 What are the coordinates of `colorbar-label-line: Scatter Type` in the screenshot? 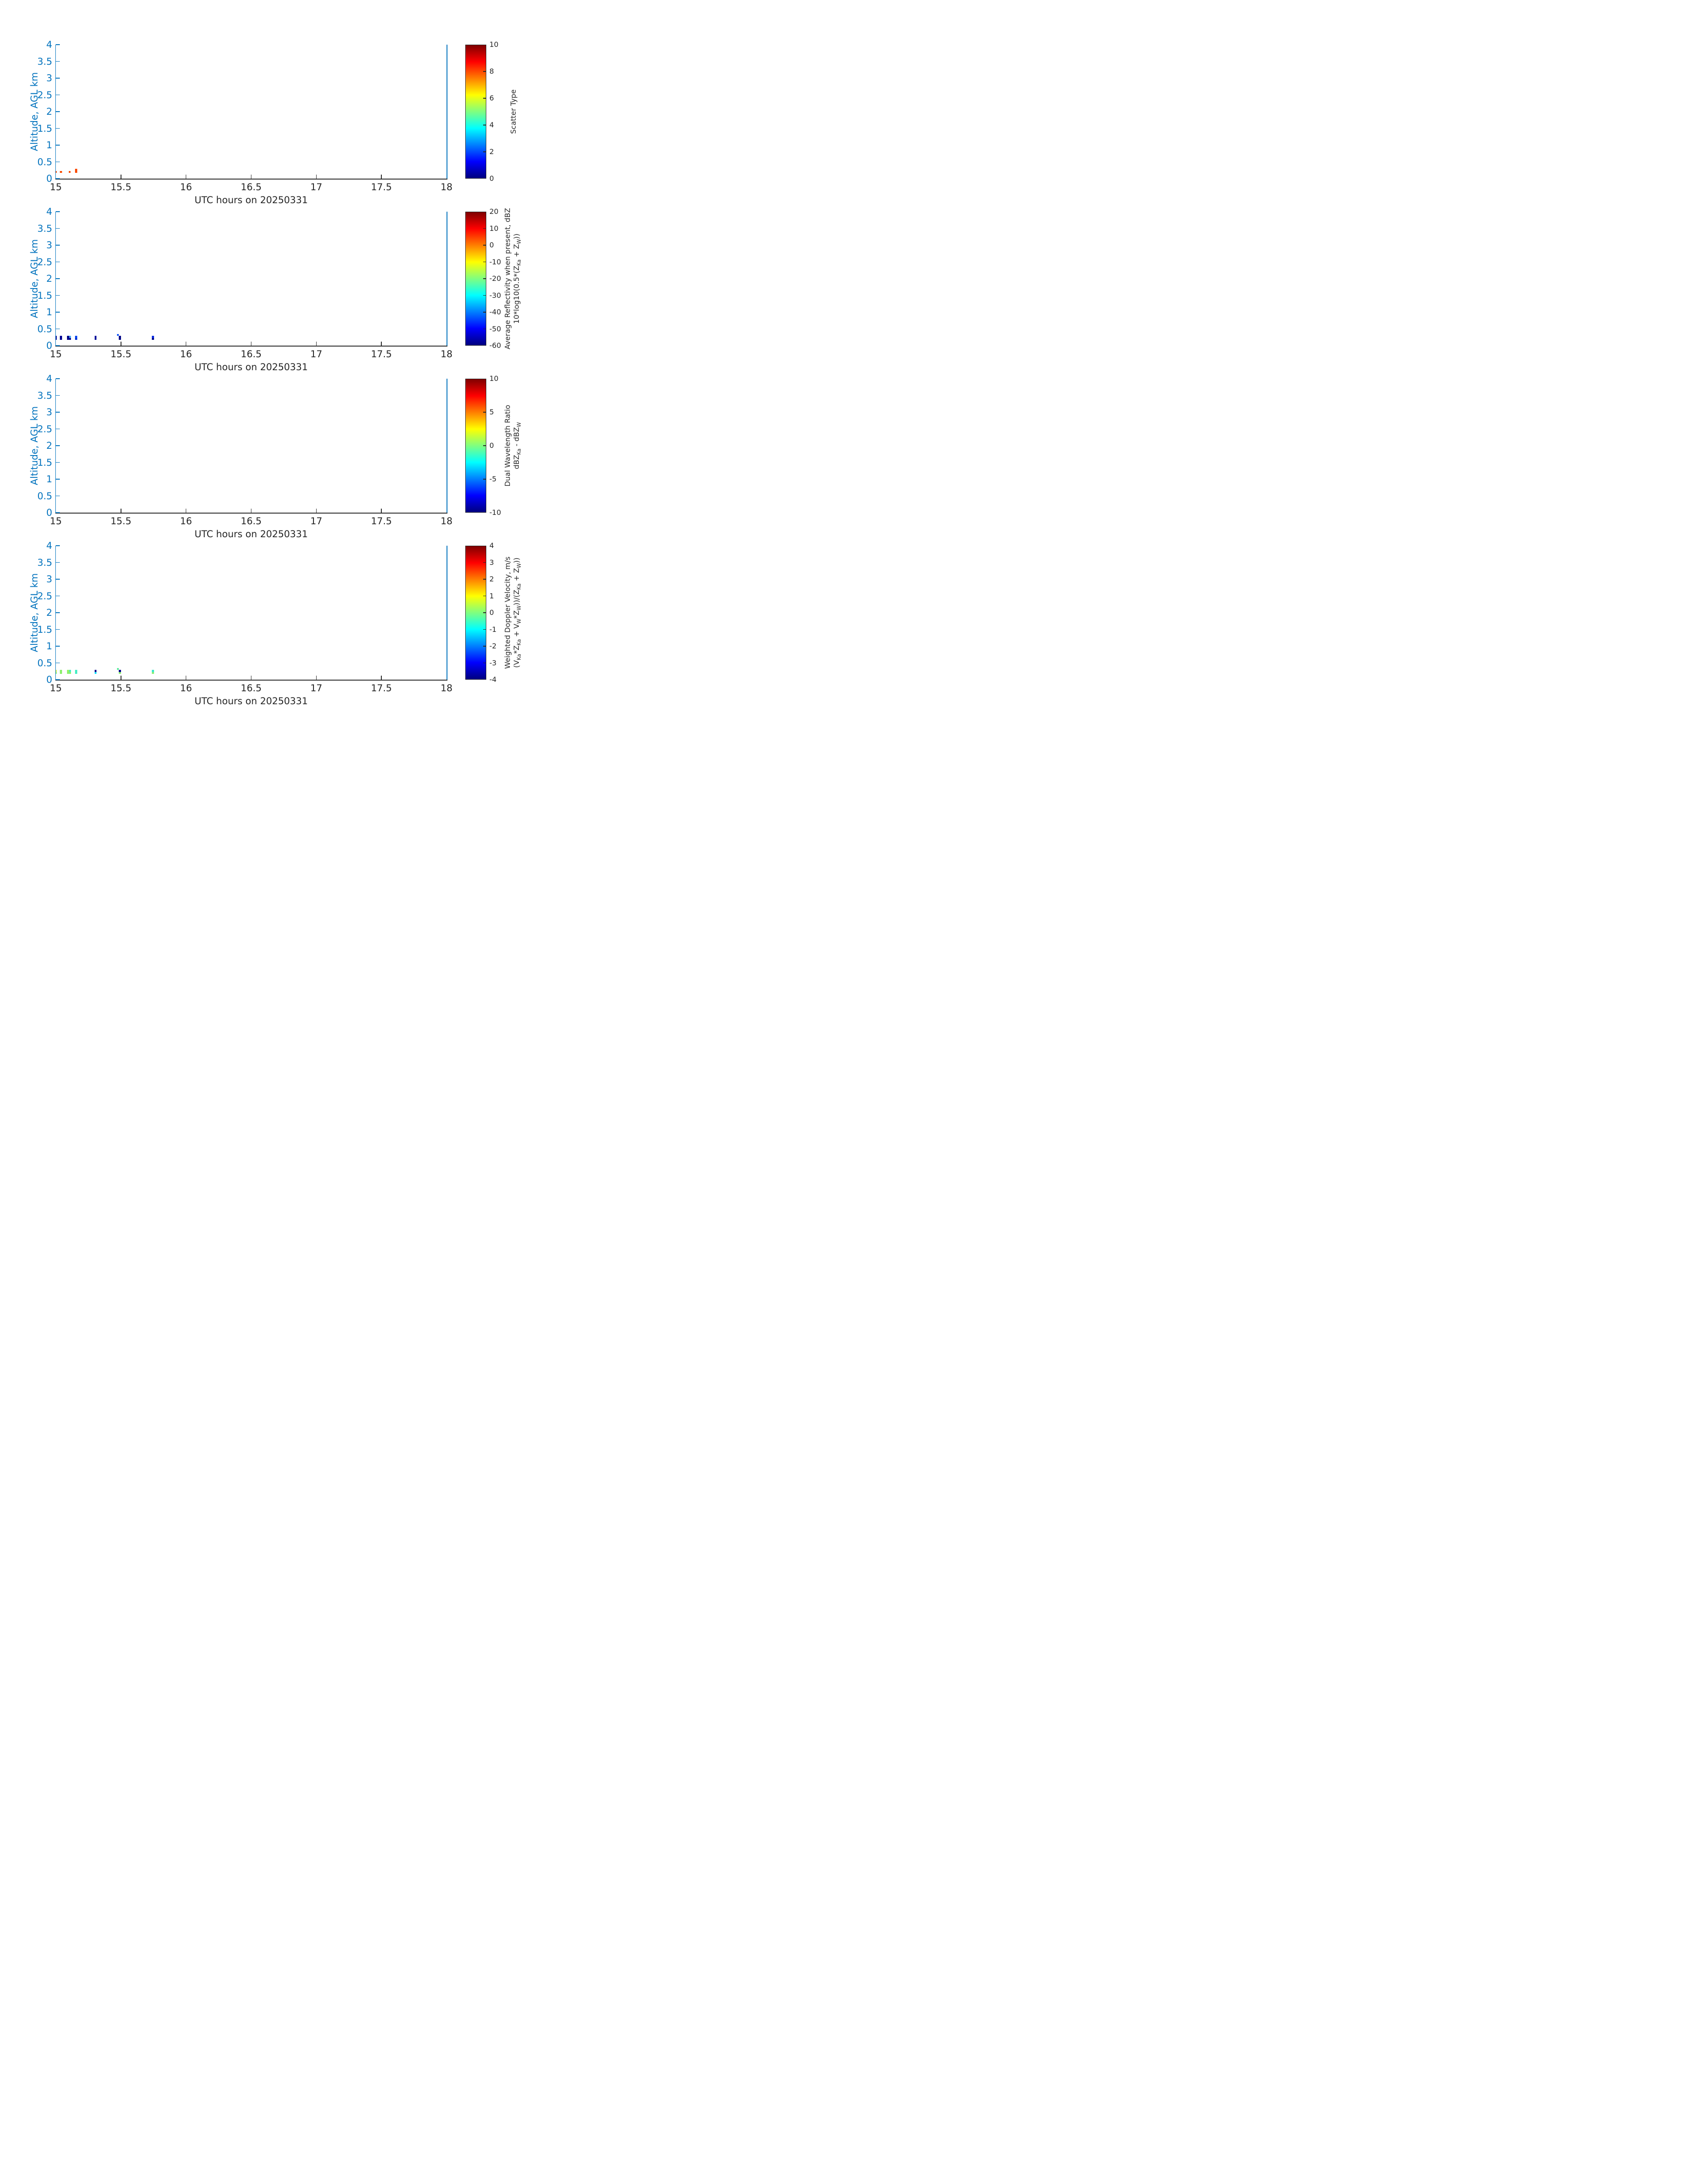 It's located at (513, 111).